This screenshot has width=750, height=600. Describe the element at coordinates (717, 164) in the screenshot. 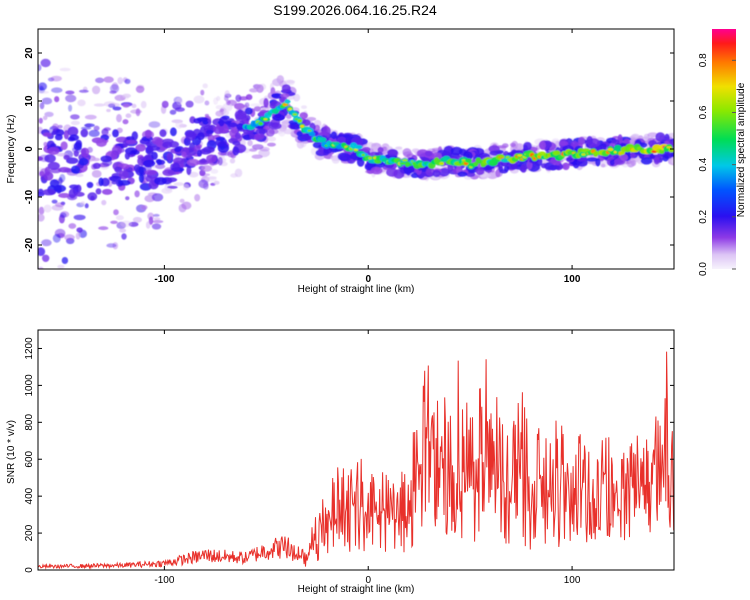

I see `colorbar-ticks: 0.0 0.2 0.4 0.6 0.8` at that location.